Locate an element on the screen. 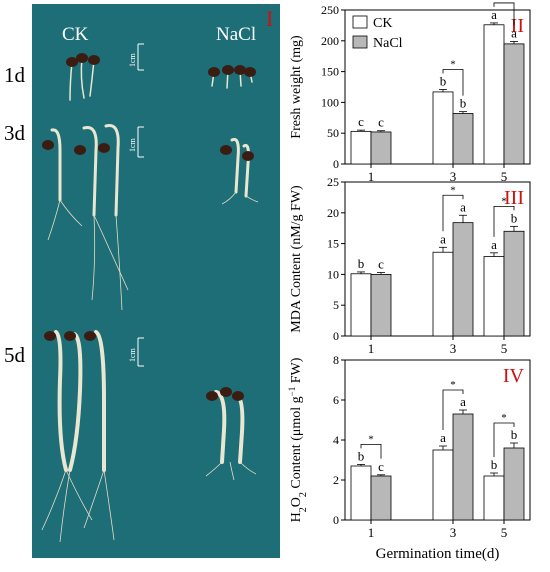  significance-letter: c is located at coordinates (381, 264).